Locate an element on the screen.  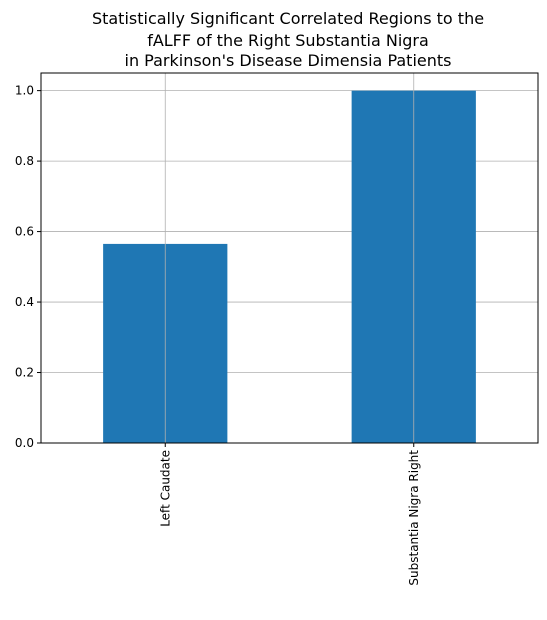
chart-title-line-3: in Parkinson's Disease Dimensia Patients is located at coordinates (288, 60).